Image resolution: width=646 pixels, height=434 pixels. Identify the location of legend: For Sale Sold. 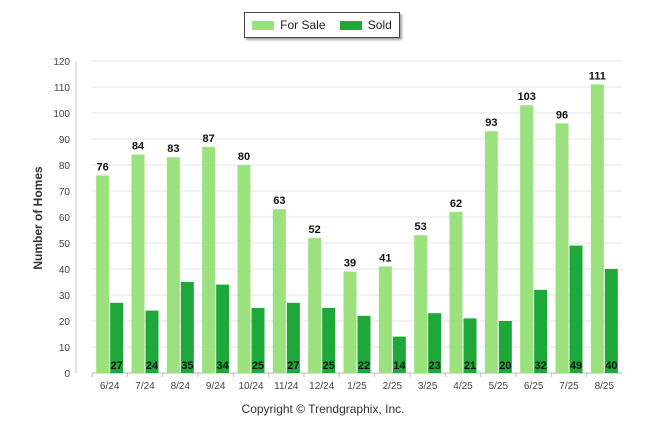
(322, 25).